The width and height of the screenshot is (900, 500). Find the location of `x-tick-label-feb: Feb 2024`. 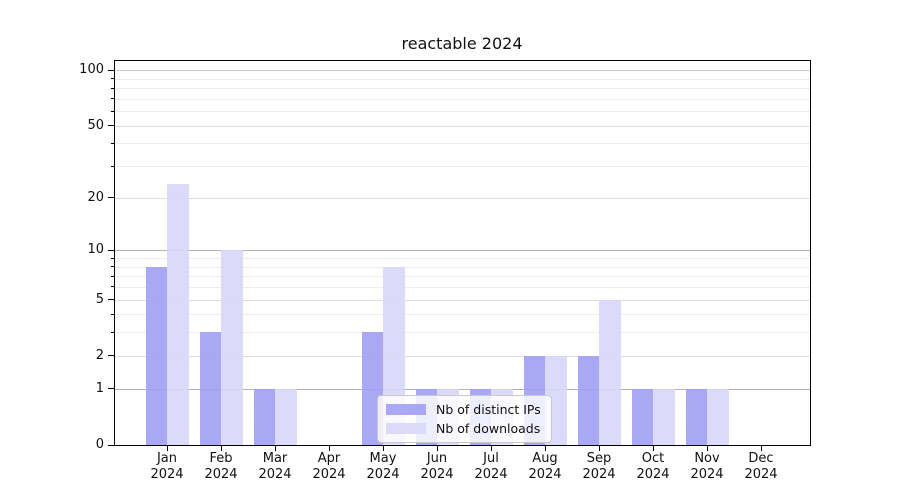

x-tick-label-feb: Feb 2024 is located at coordinates (221, 466).